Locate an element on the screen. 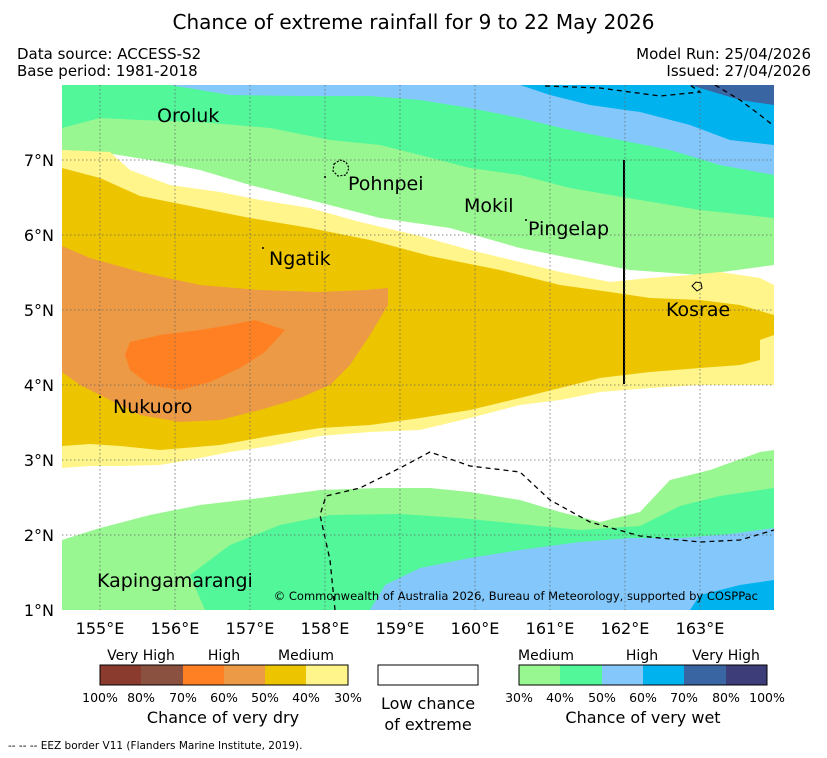 Image resolution: width=827 pixels, height=758 pixels. wet-tick: 80% is located at coordinates (726, 697).